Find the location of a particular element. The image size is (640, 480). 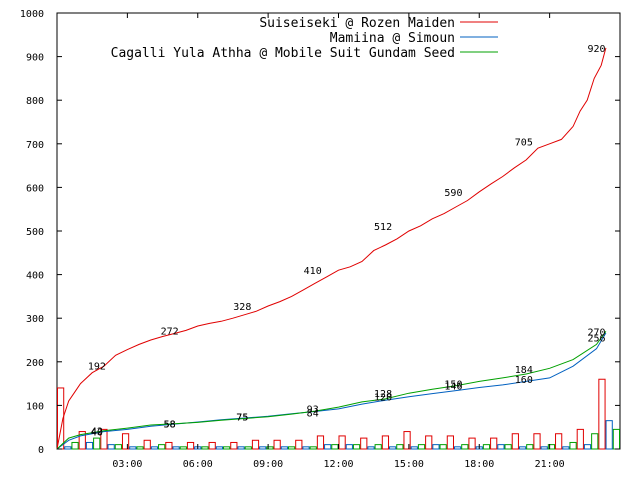

y-tick-label: 400 is located at coordinates (35, 276).